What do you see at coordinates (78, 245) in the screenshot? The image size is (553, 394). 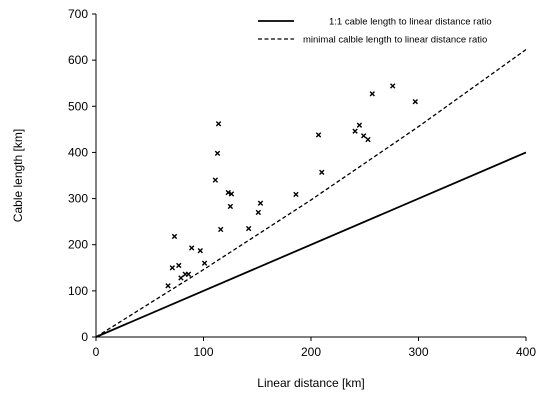 I see `y-tick-label: 200` at bounding box center [78, 245].